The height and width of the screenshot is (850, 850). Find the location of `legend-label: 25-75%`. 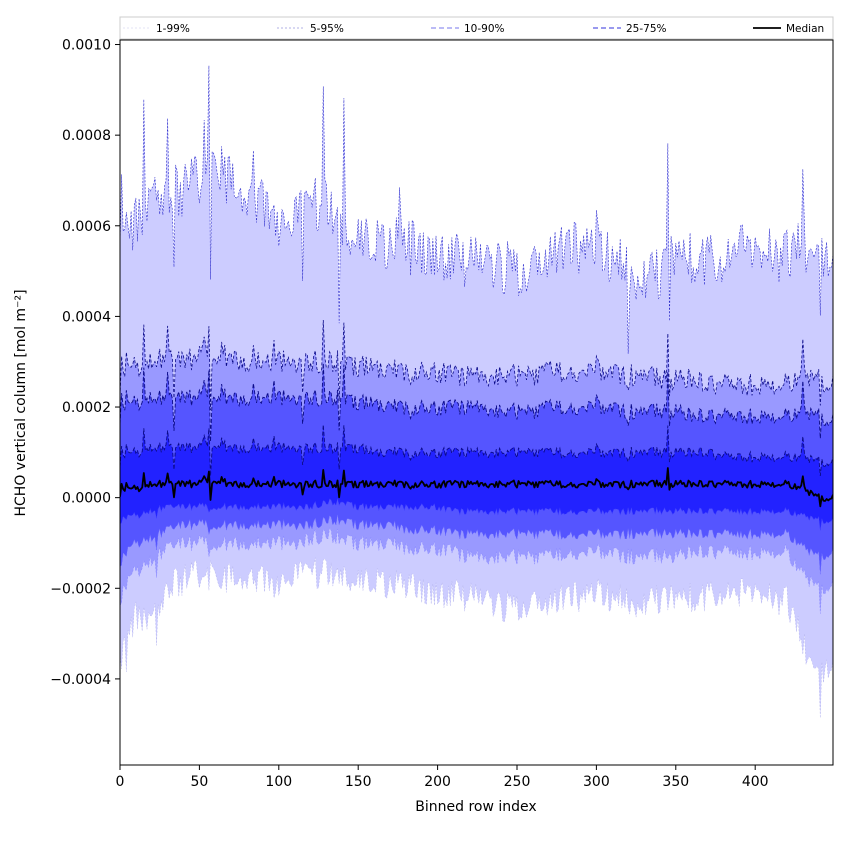

legend-label: 25-75% is located at coordinates (646, 29).